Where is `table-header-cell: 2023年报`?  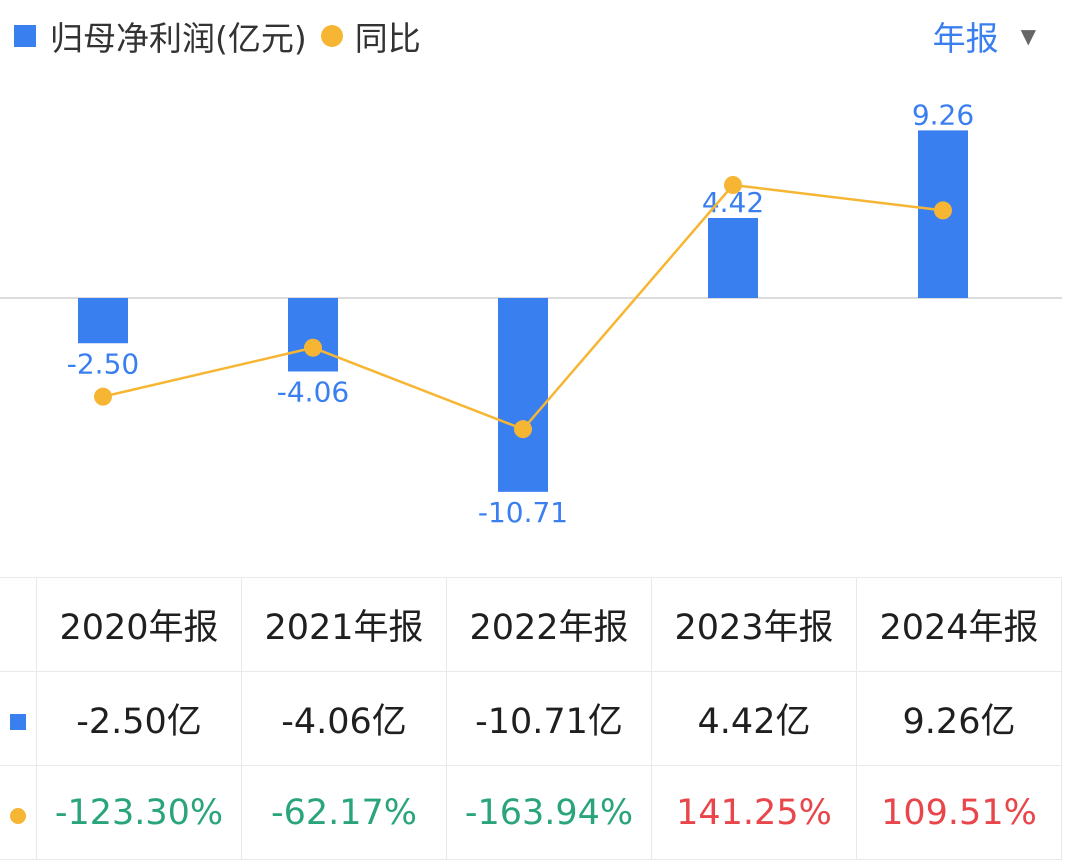
table-header-cell: 2023年报 is located at coordinates (754, 624).